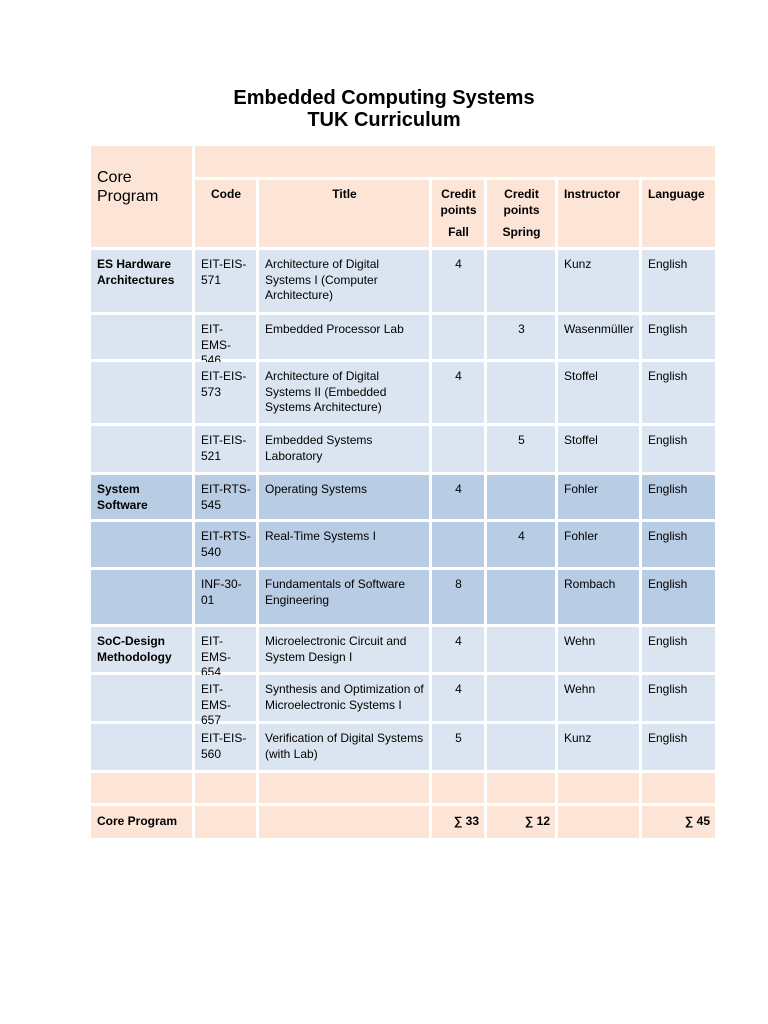  What do you see at coordinates (225, 281) in the screenshot?
I see `cell-code: EIT-EIS-571` at bounding box center [225, 281].